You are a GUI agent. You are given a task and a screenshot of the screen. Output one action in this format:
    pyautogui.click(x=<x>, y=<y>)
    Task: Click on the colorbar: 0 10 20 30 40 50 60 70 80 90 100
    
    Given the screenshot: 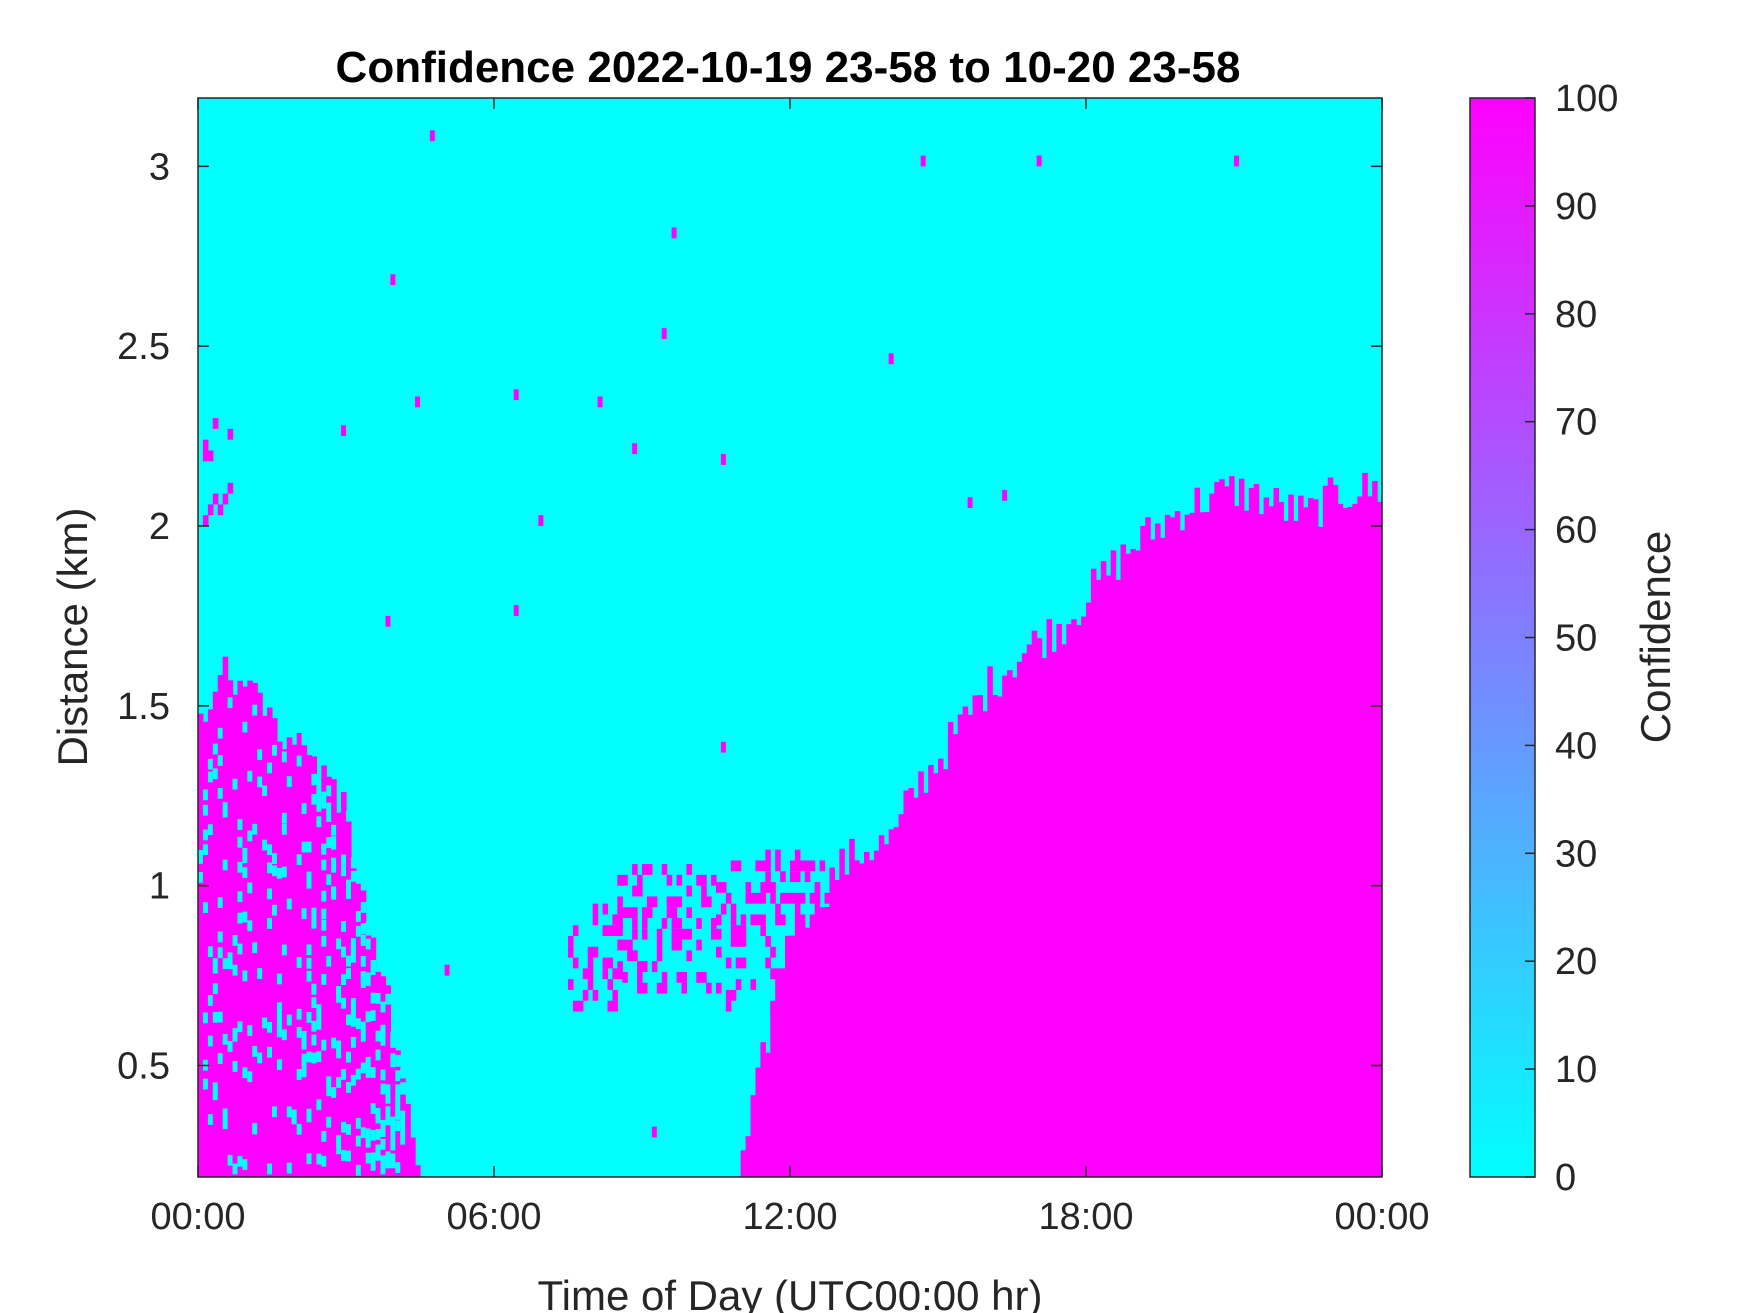 What is the action you would take?
    pyautogui.click(x=1543, y=638)
    